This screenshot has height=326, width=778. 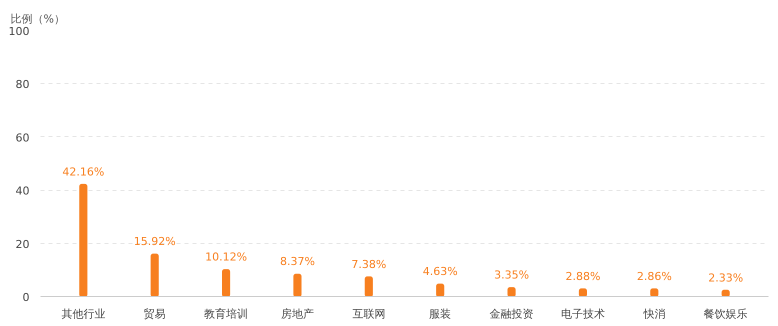 I want to click on data-label: 15.92%, so click(x=155, y=241).